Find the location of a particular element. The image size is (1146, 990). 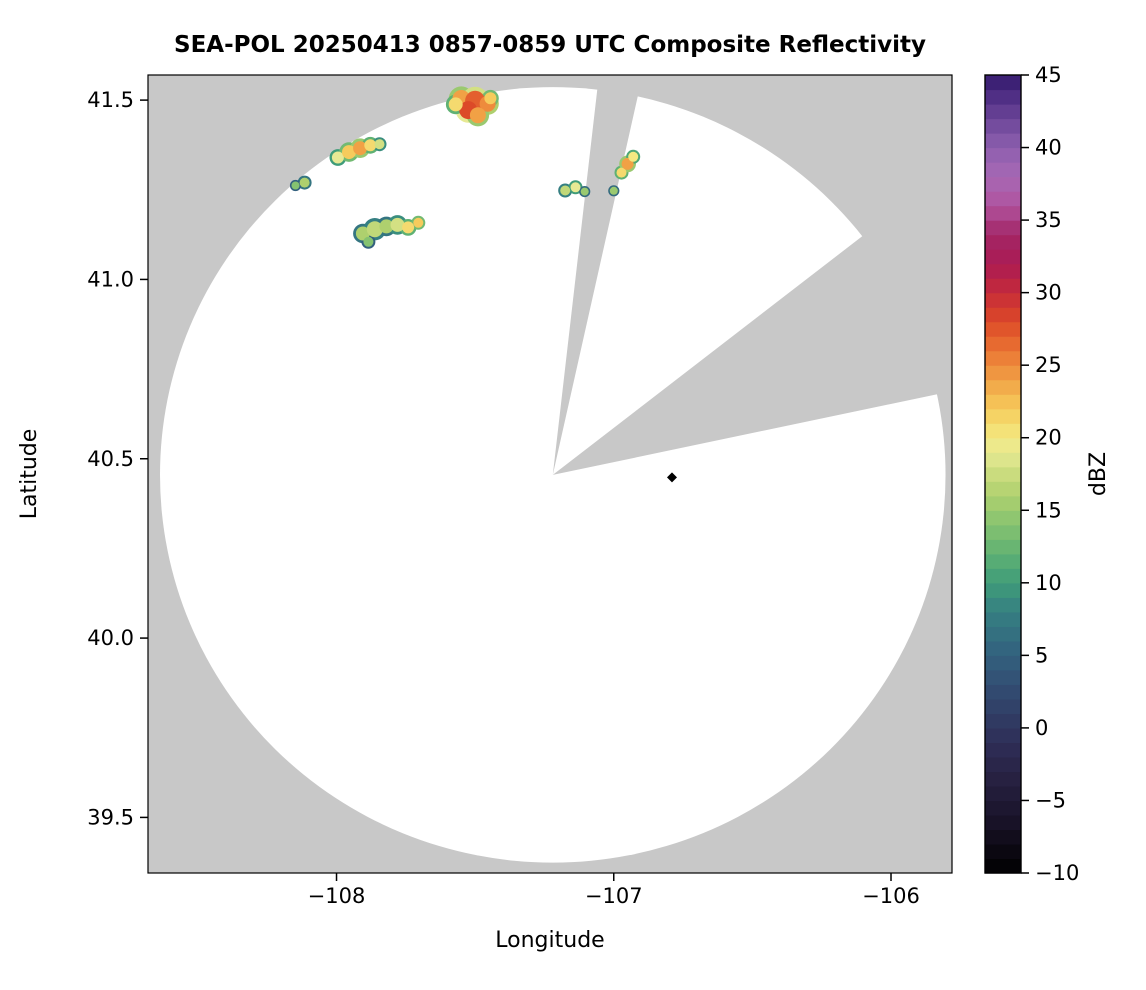

x-tick-label: −108 is located at coordinates (337, 896).